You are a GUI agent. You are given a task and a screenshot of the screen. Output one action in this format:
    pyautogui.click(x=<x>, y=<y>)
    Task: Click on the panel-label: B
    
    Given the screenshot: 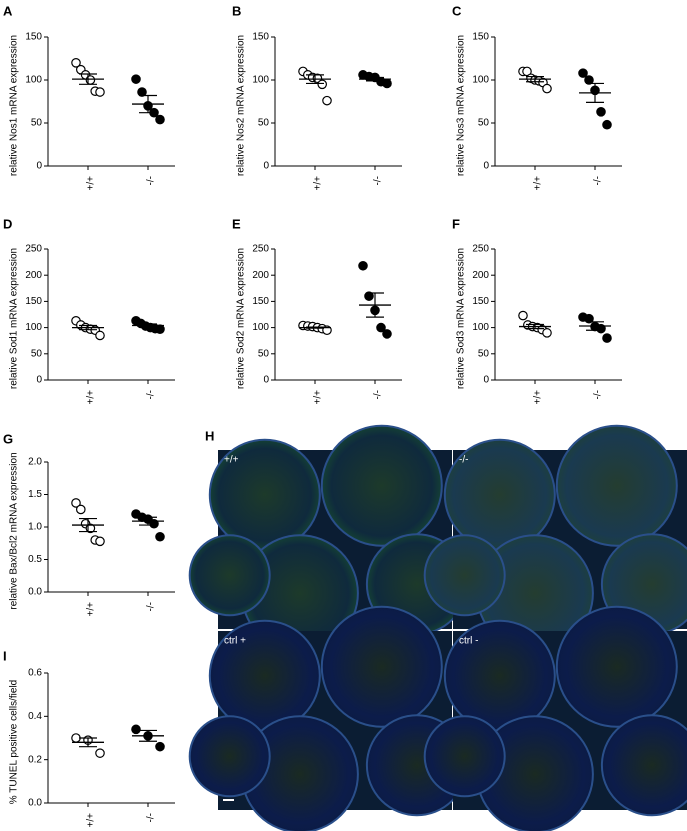 What is the action you would take?
    pyautogui.click(x=236, y=10)
    